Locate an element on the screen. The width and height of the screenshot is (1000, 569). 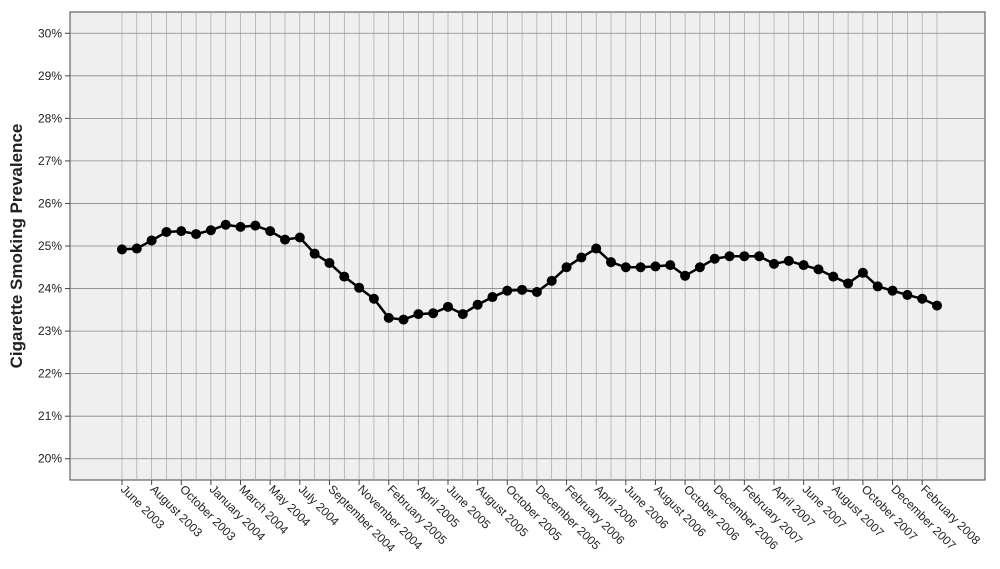
y-axis-label: Cigarette Smoking Prevalence is located at coordinates (16, 246).